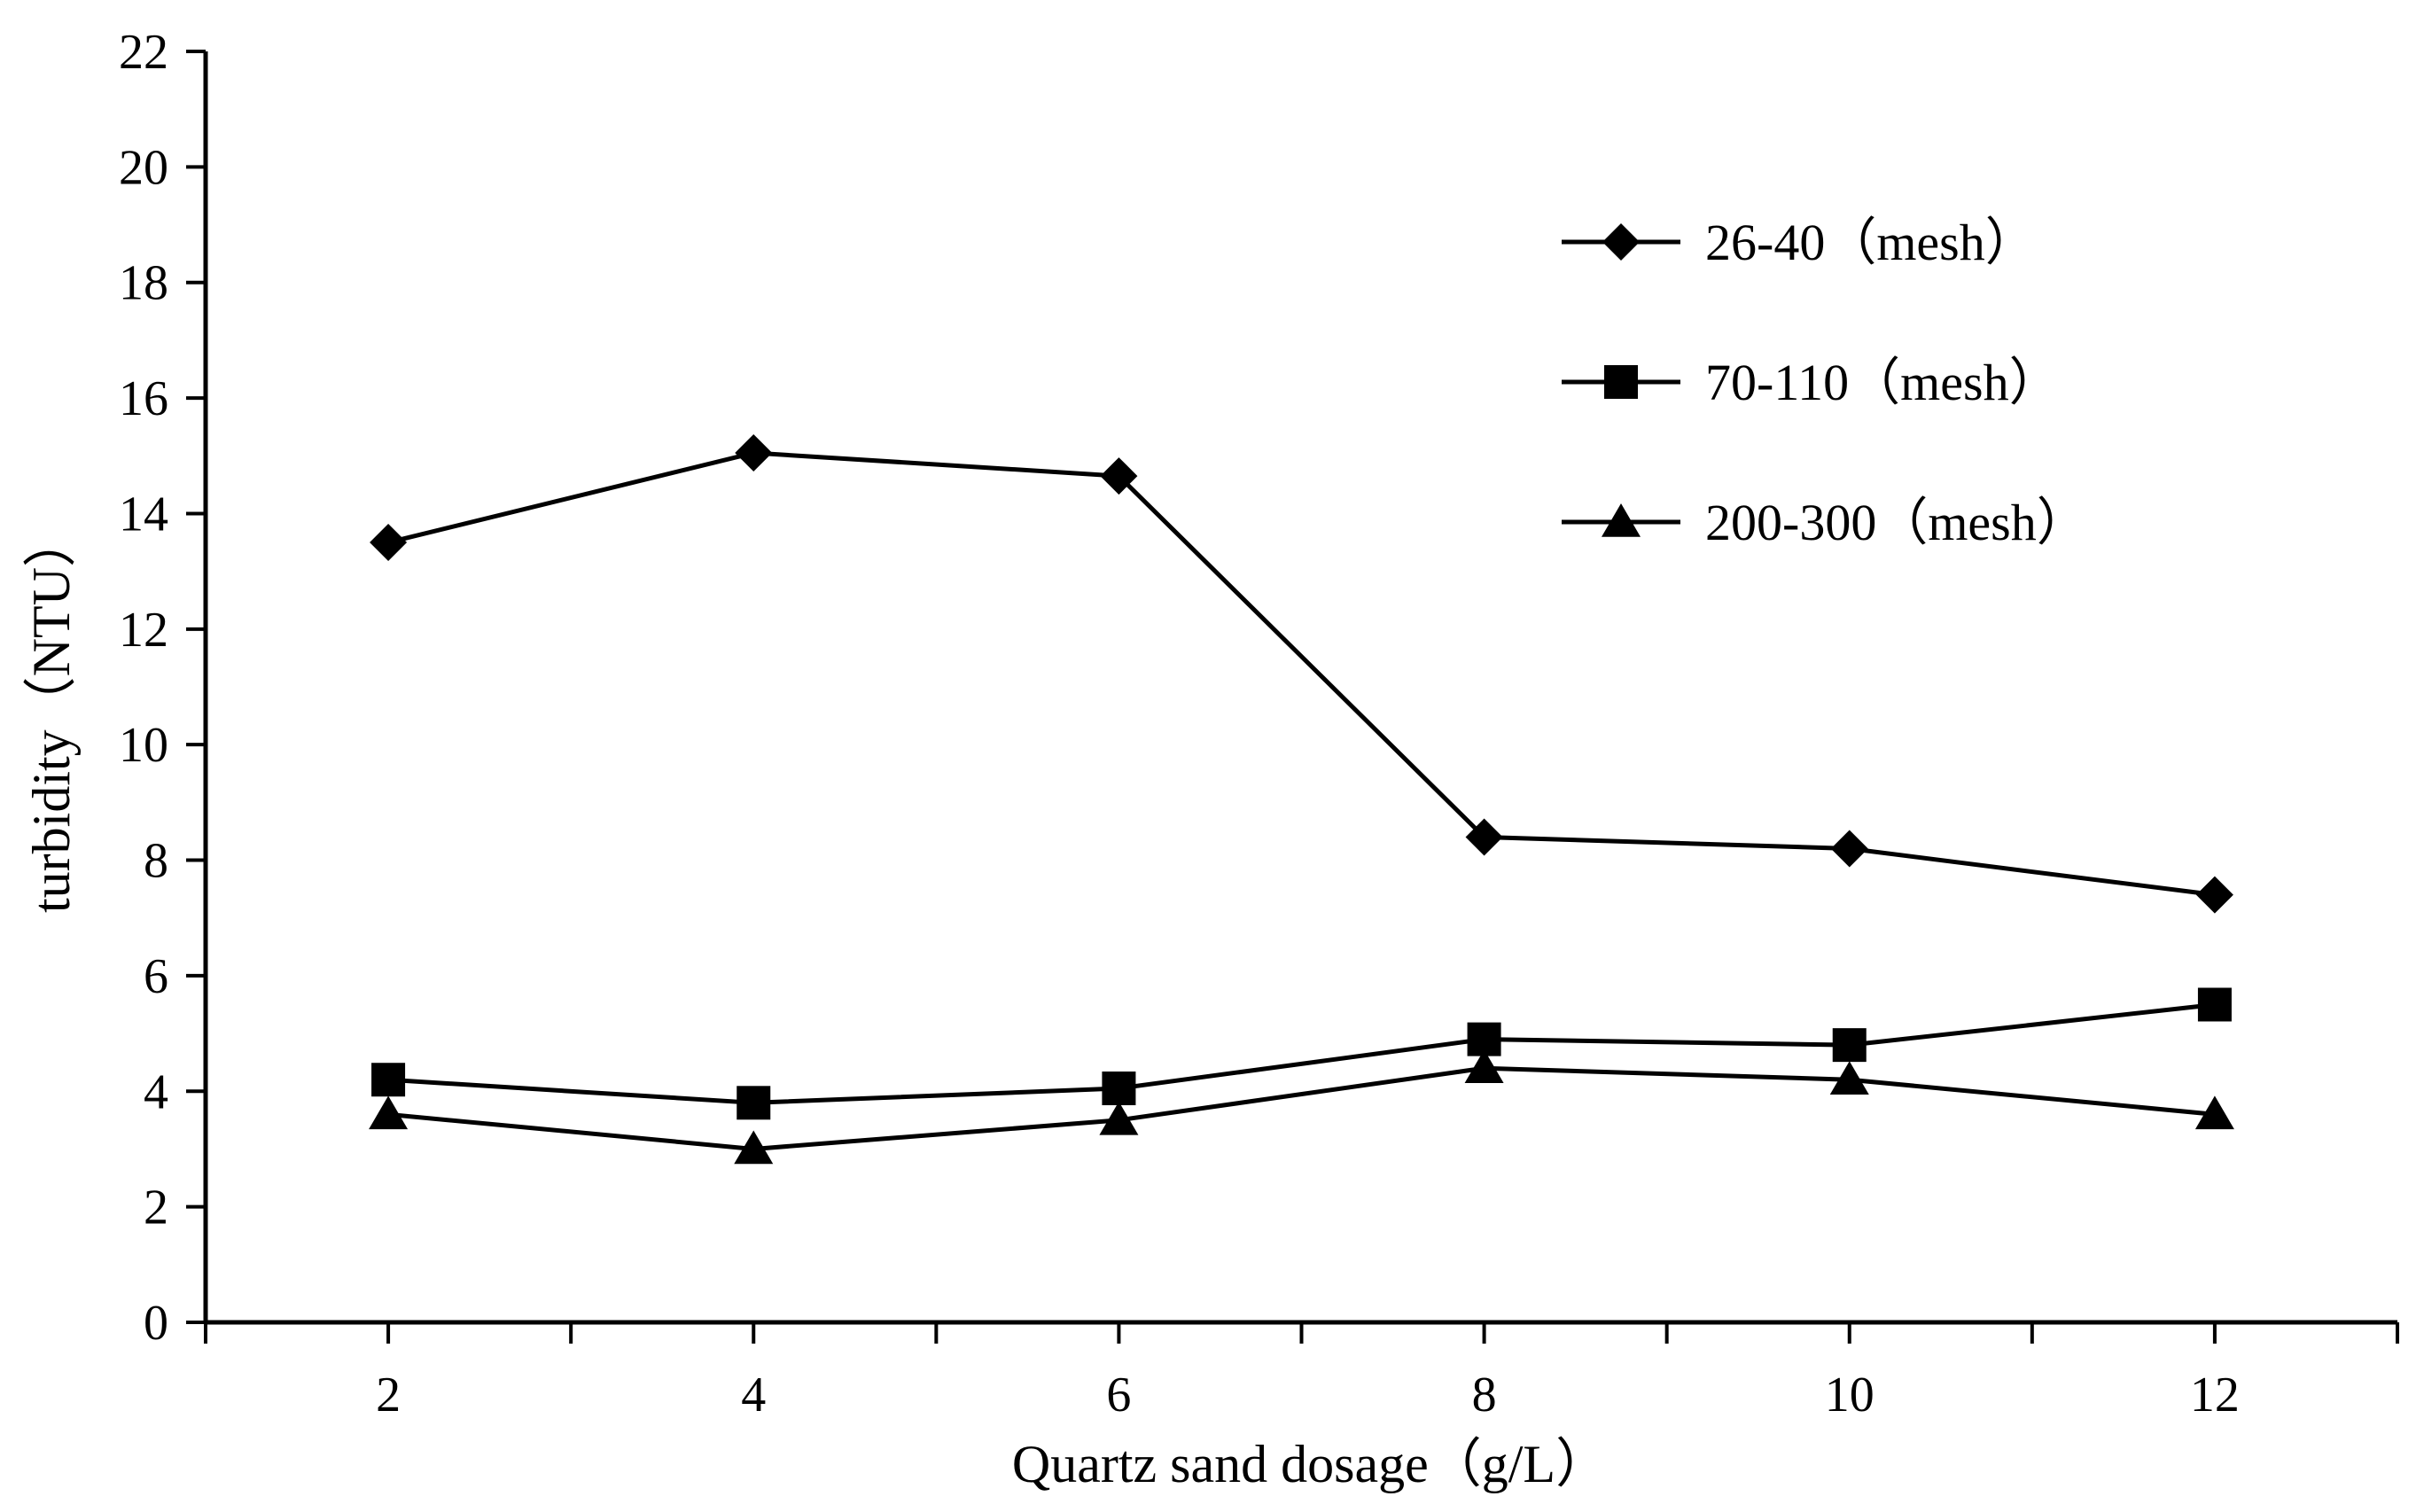 This screenshot has height=1512, width=2424. What do you see at coordinates (143, 514) in the screenshot?
I see `y-tick-label: 14` at bounding box center [143, 514].